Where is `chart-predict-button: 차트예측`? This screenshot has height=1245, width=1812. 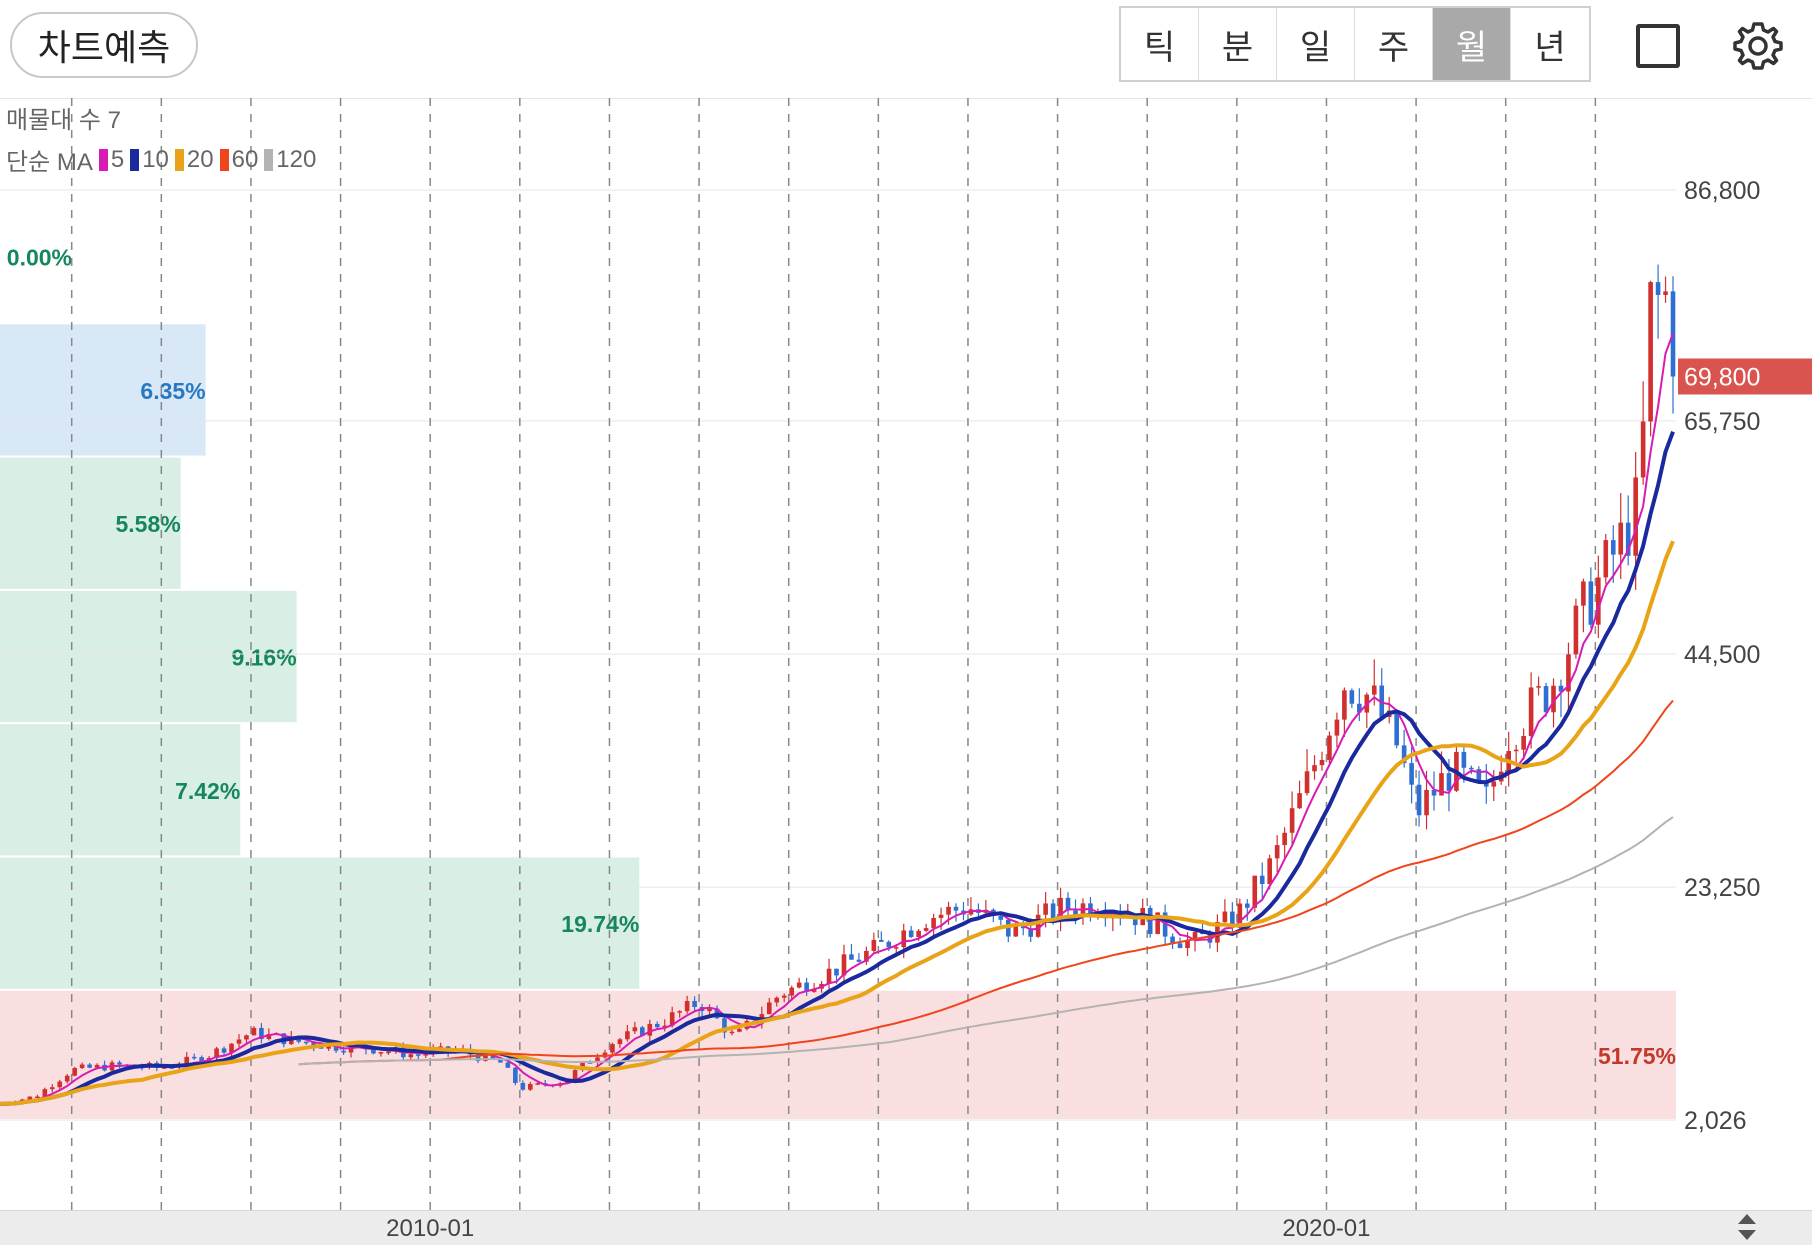 chart-predict-button: 차트예측 is located at coordinates (104, 45).